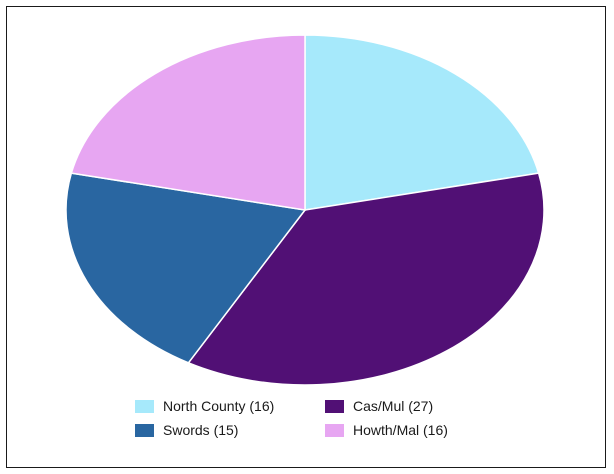 The image size is (614, 474). What do you see at coordinates (219, 406) in the screenshot?
I see `legend-label-north-county: North County (16)` at bounding box center [219, 406].